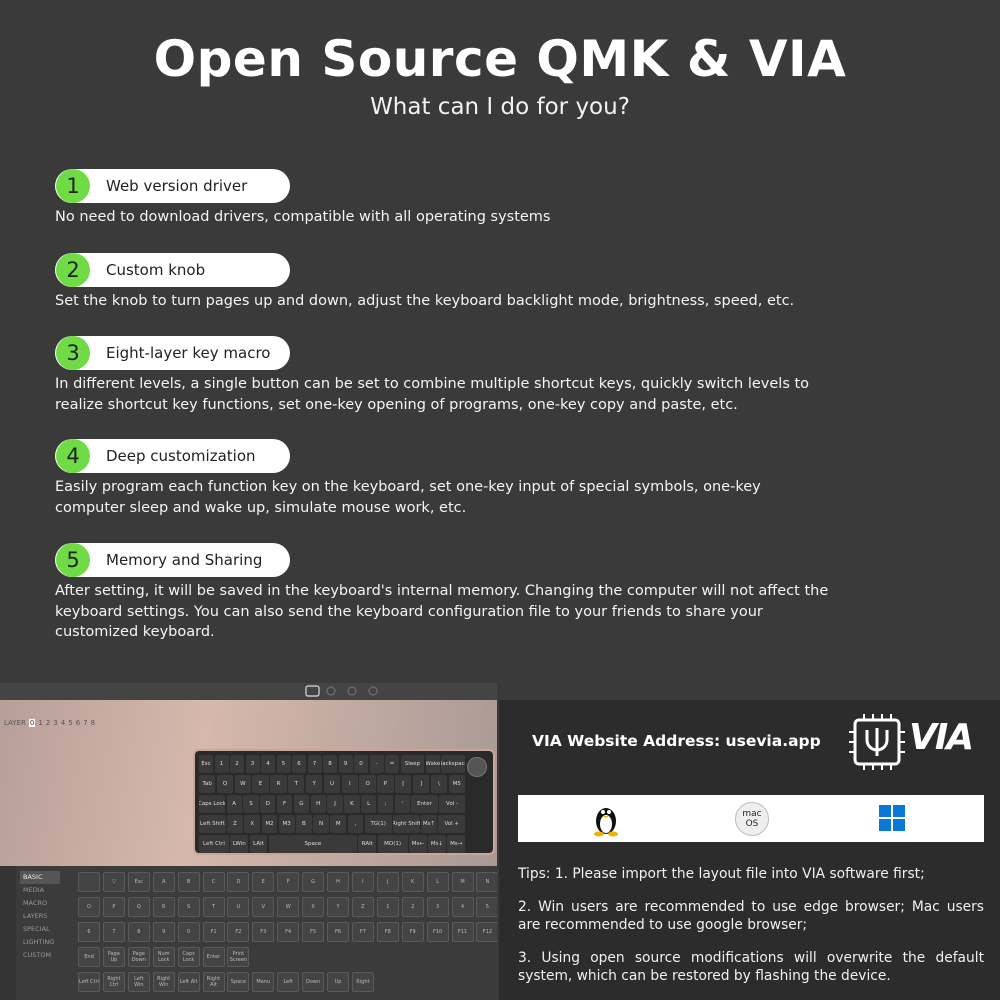  I want to click on key: Wake, so click(432, 764).